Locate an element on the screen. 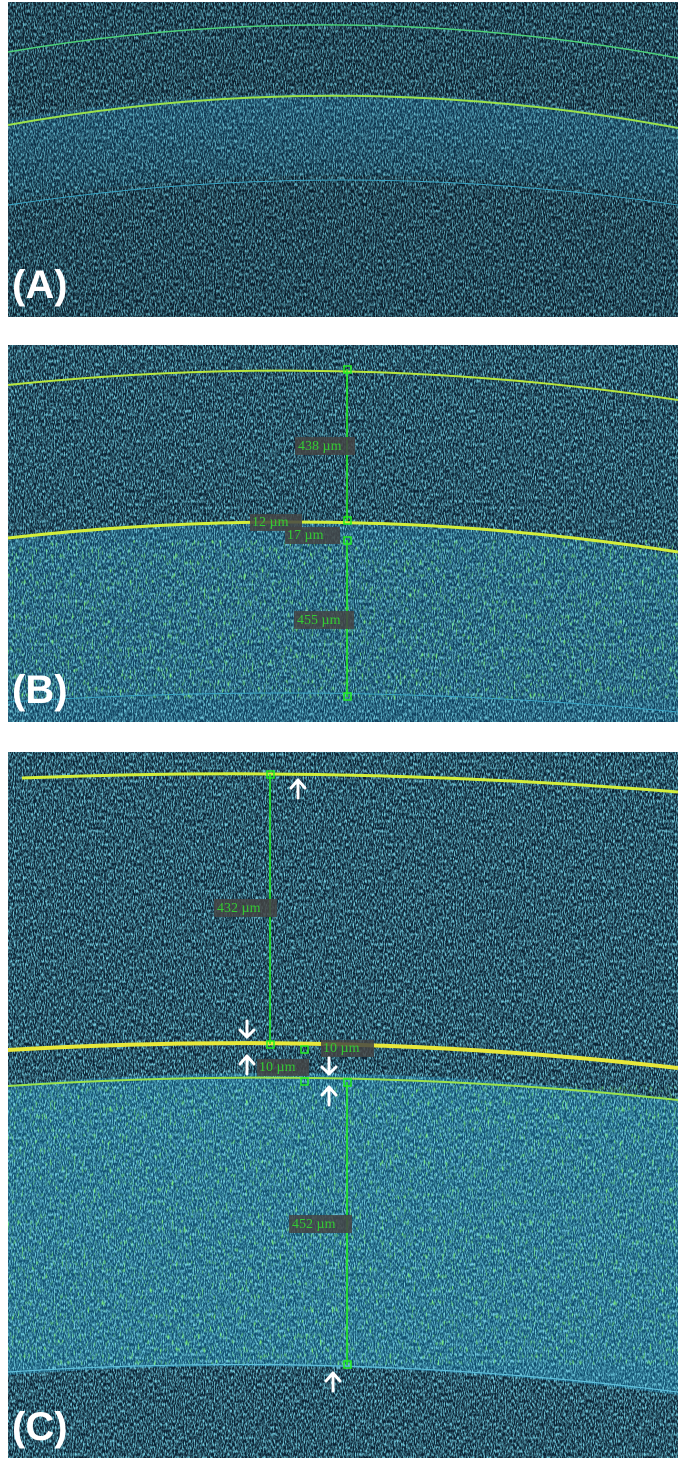  panel-label: (B) is located at coordinates (40, 690).